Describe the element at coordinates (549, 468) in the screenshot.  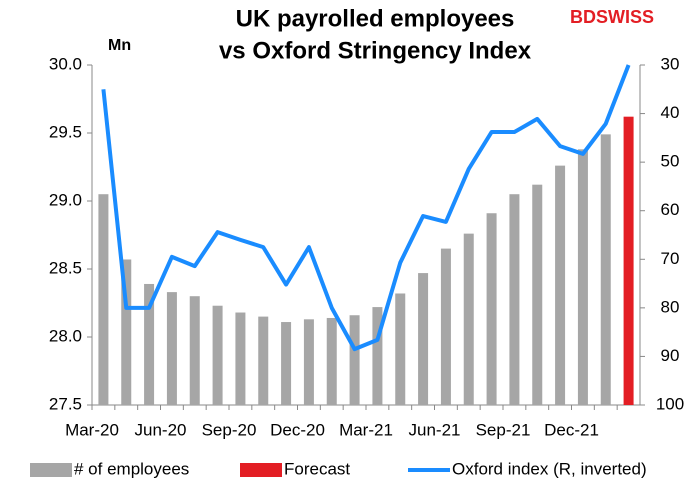
I see `legend-label: Oxford index (R, inverted)` at that location.